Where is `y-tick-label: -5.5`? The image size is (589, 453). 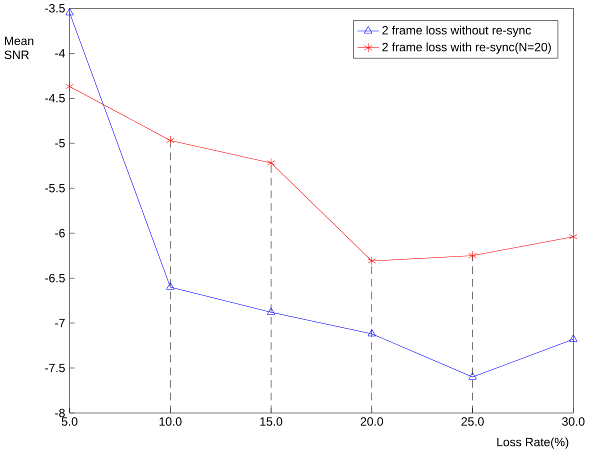 y-tick-label: -5.5 is located at coordinates (55, 188).